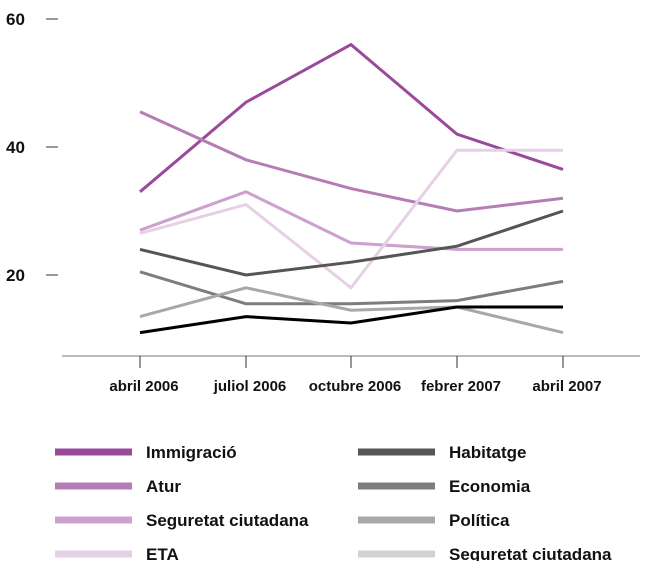 The width and height of the screenshot is (646, 561). I want to click on x-tick-label: abril 2007, so click(566, 386).